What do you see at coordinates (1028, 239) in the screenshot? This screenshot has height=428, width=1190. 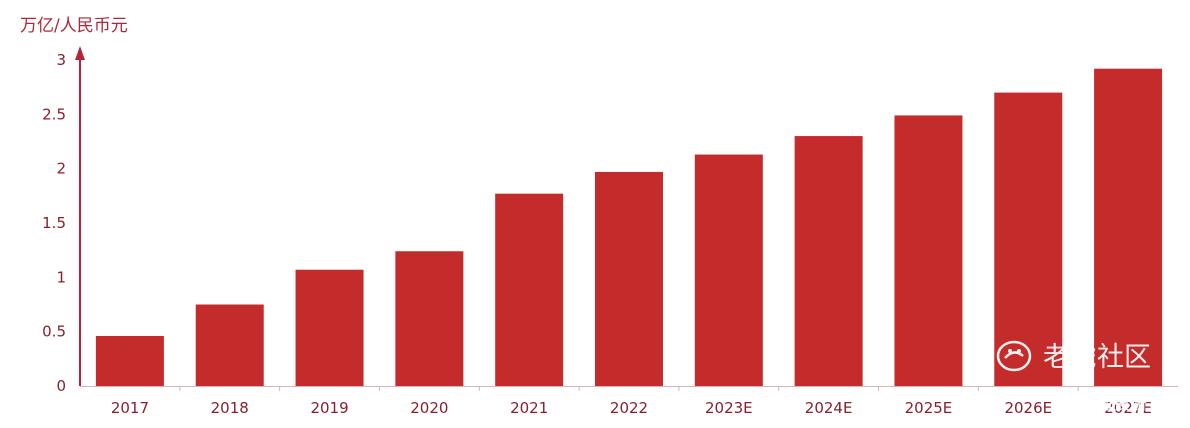 I see `bar-2026E` at bounding box center [1028, 239].